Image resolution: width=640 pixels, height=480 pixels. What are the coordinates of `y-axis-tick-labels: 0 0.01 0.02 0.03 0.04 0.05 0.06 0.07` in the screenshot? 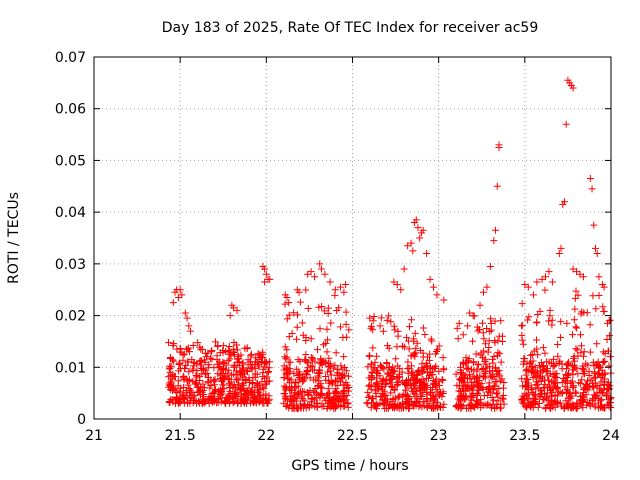 It's located at (70, 239).